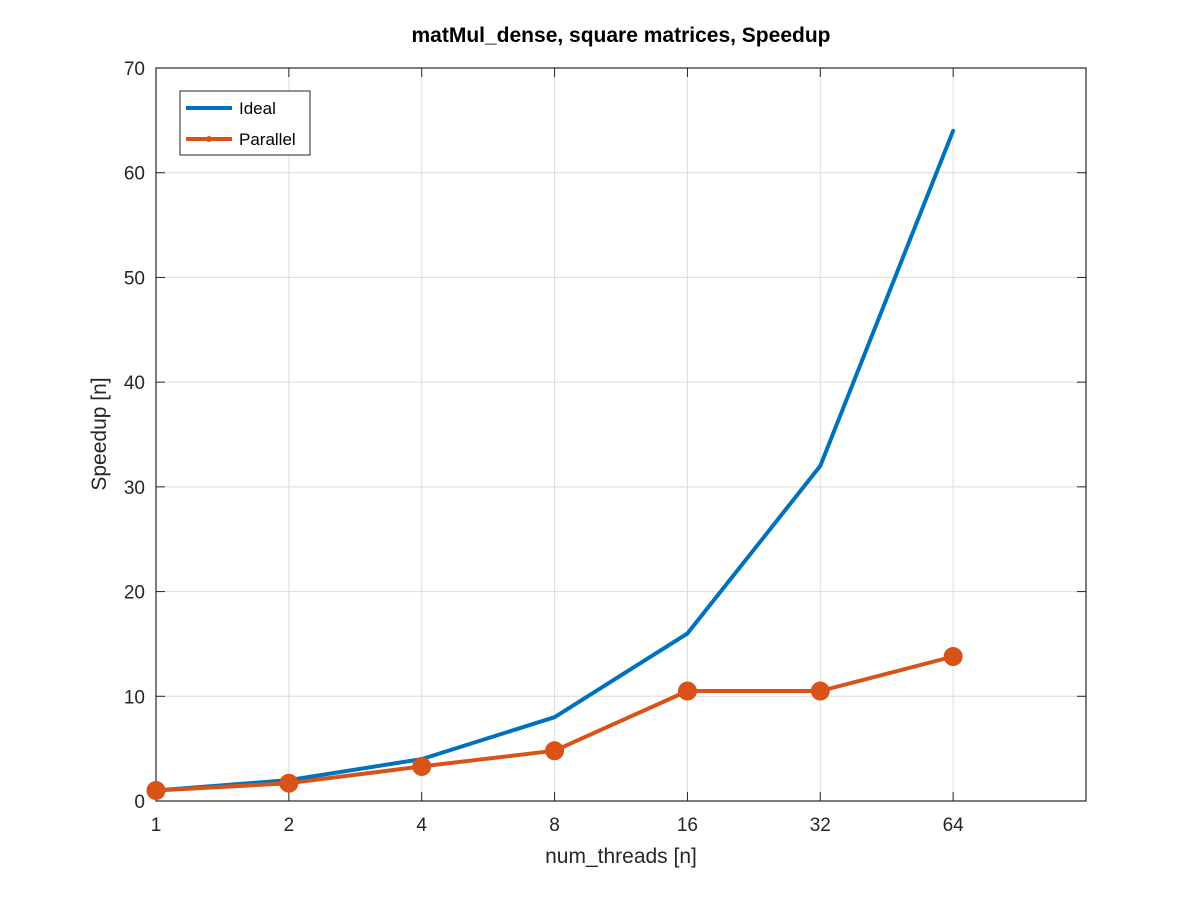 The width and height of the screenshot is (1200, 900). Describe the element at coordinates (99, 433) in the screenshot. I see `y-axis-label: Speedup [n]` at that location.